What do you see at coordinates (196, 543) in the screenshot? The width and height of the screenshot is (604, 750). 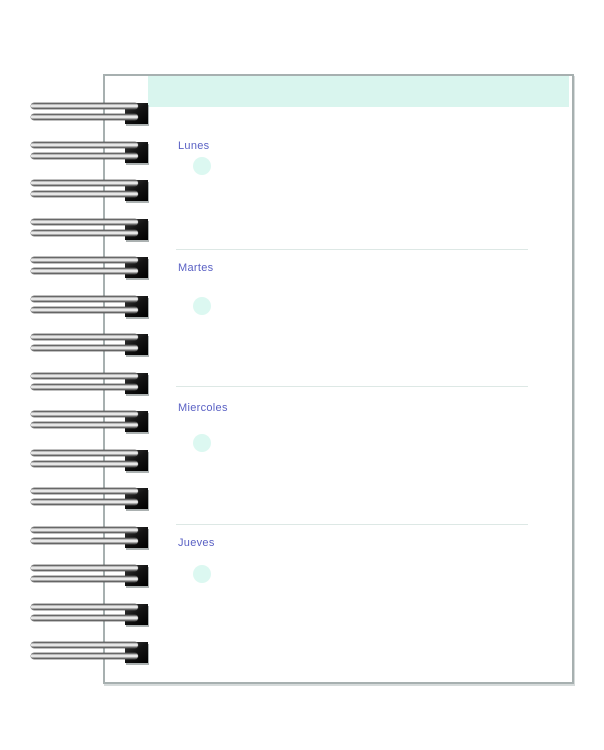 I see `day-label: Jueves` at bounding box center [196, 543].